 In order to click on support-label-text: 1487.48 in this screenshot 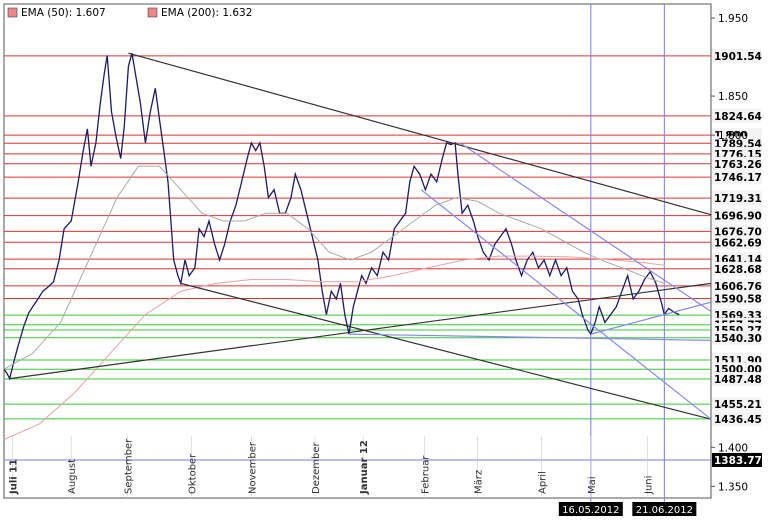, I will do `click(738, 380)`.